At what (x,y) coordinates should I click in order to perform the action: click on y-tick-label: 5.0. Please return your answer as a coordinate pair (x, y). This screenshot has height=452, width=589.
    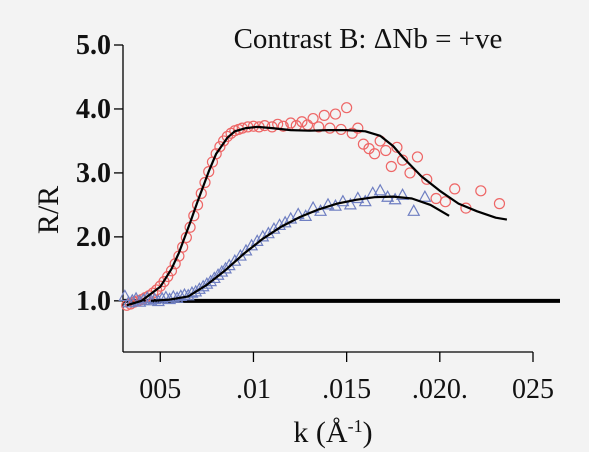
    Looking at the image, I should click on (93, 45).